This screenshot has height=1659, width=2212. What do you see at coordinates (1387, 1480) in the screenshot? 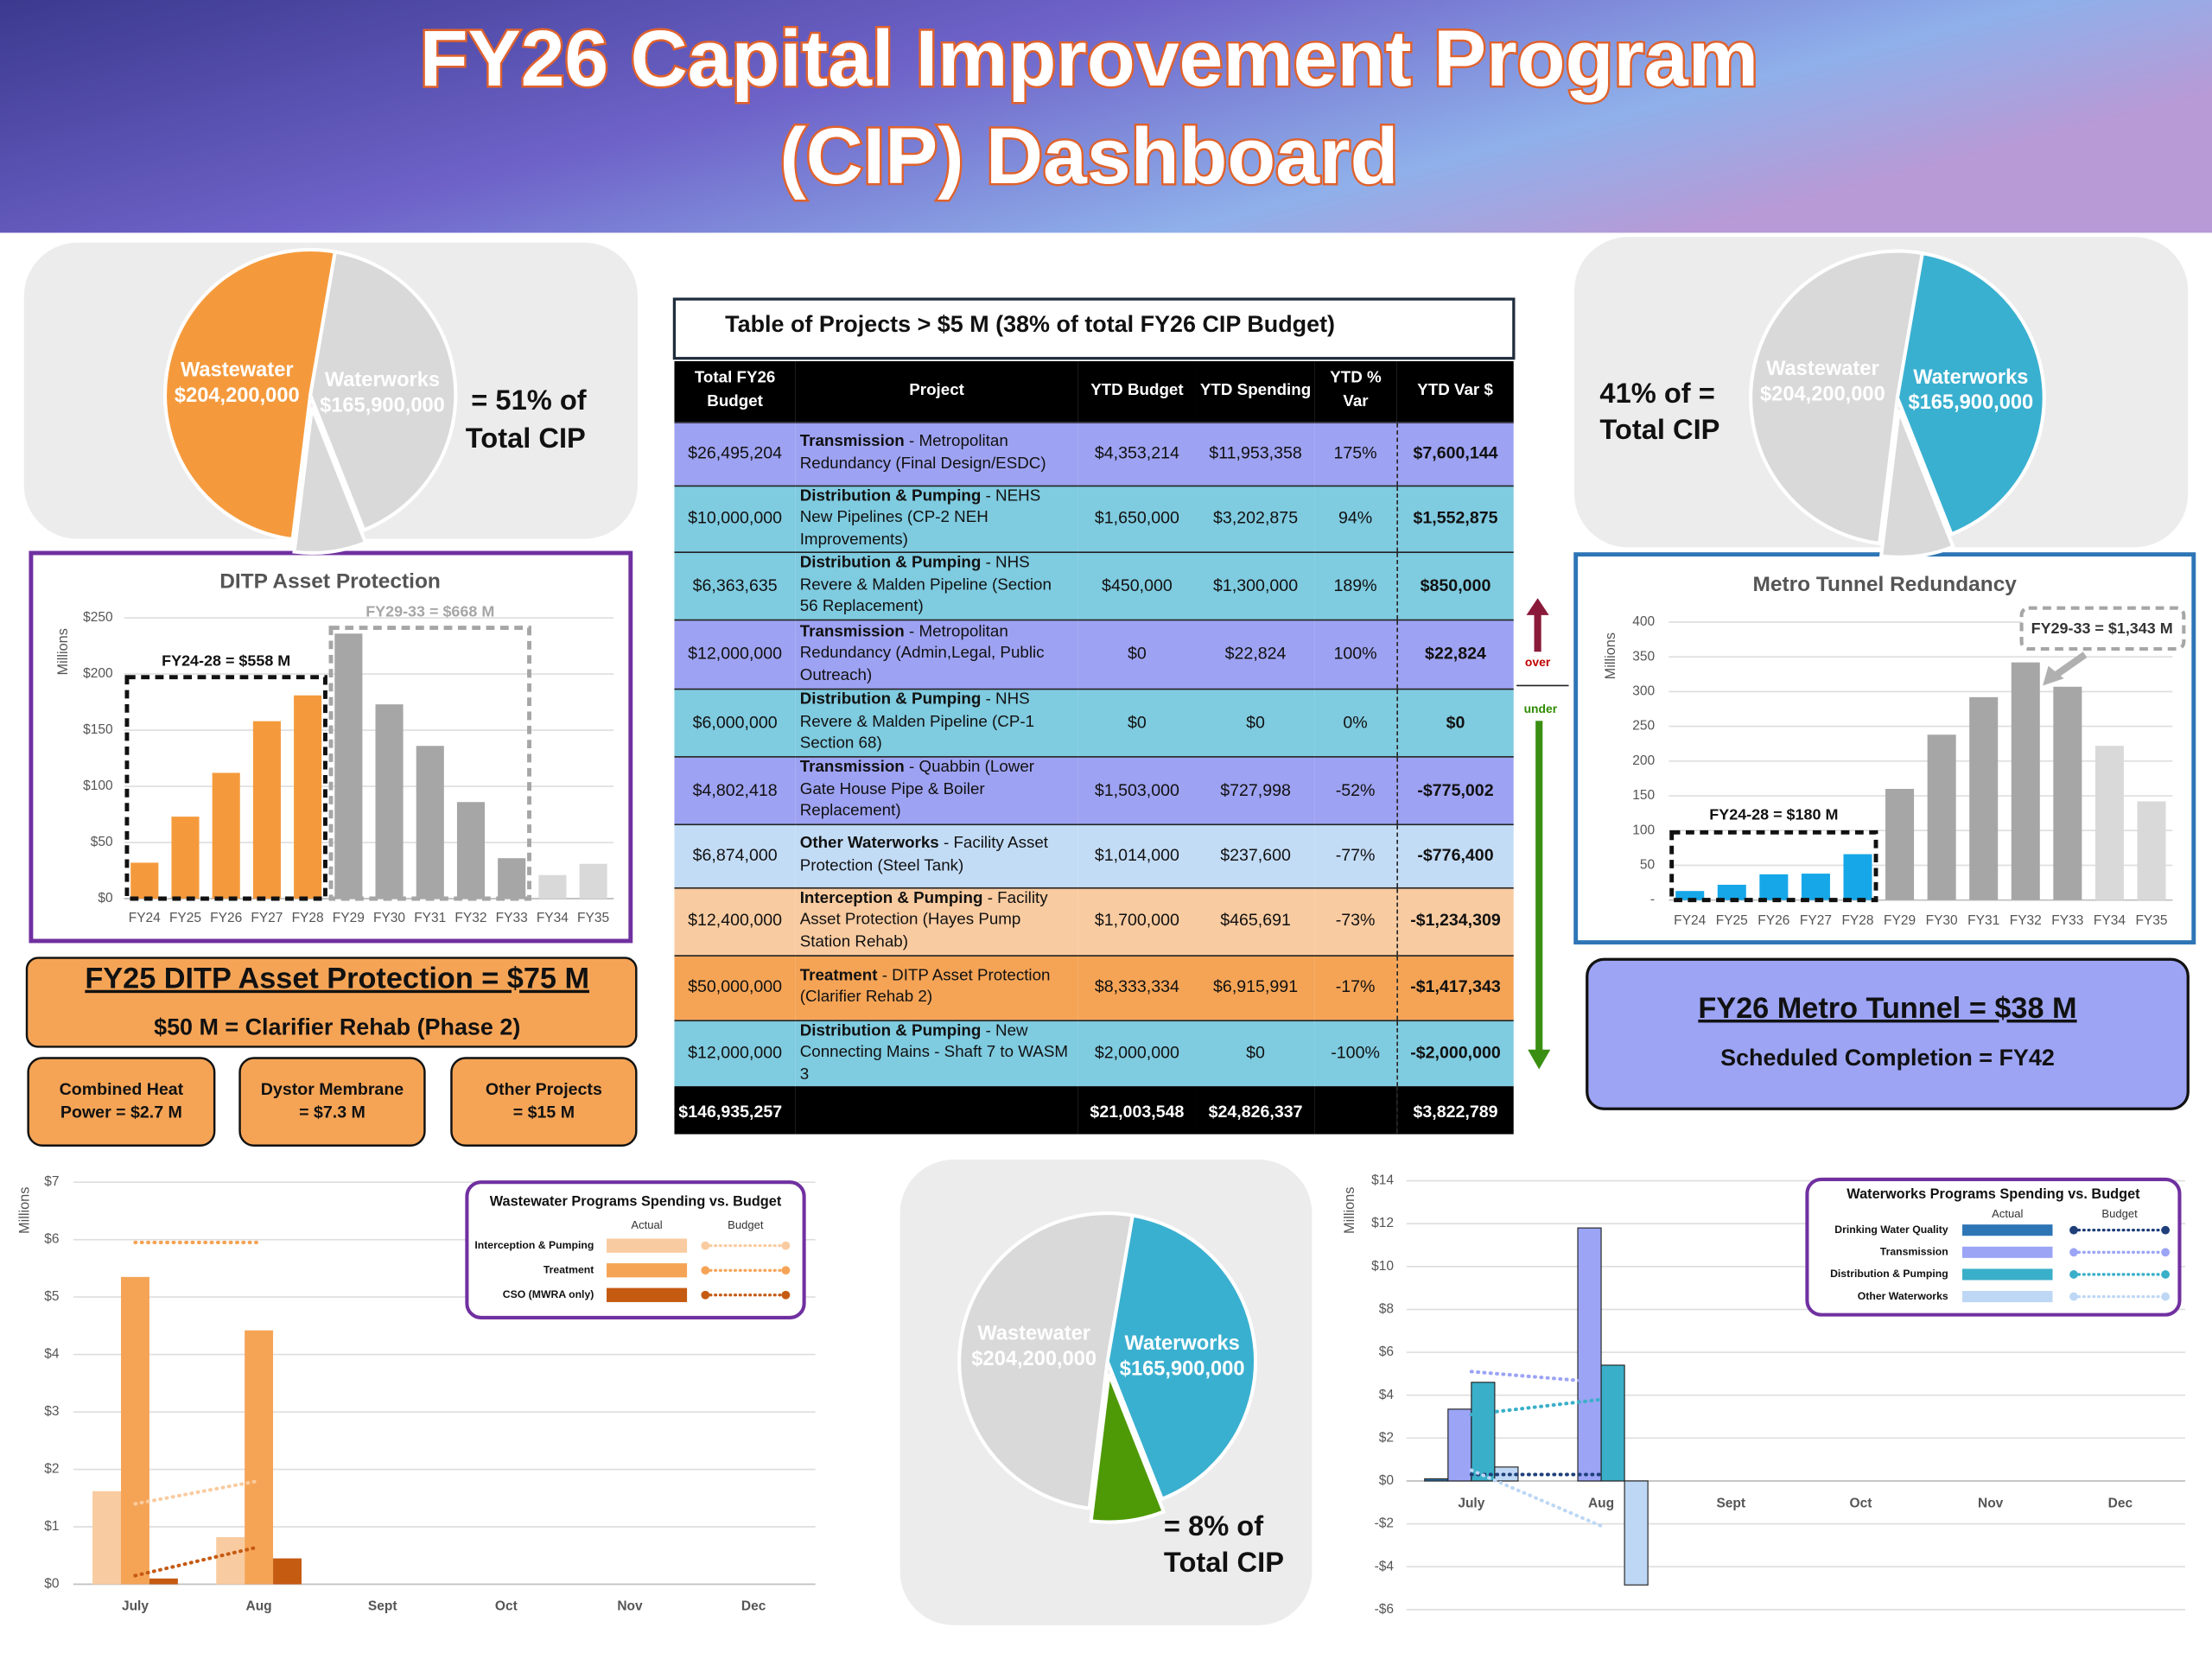
I see `y-tick-label: $0` at bounding box center [1387, 1480].